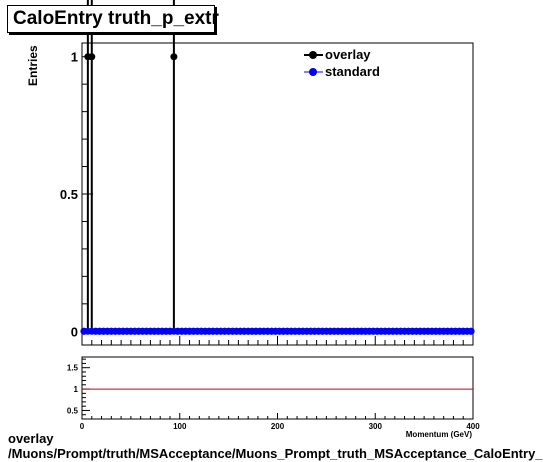  Describe the element at coordinates (313, 72) in the screenshot. I see `legend-standard-marker` at that location.